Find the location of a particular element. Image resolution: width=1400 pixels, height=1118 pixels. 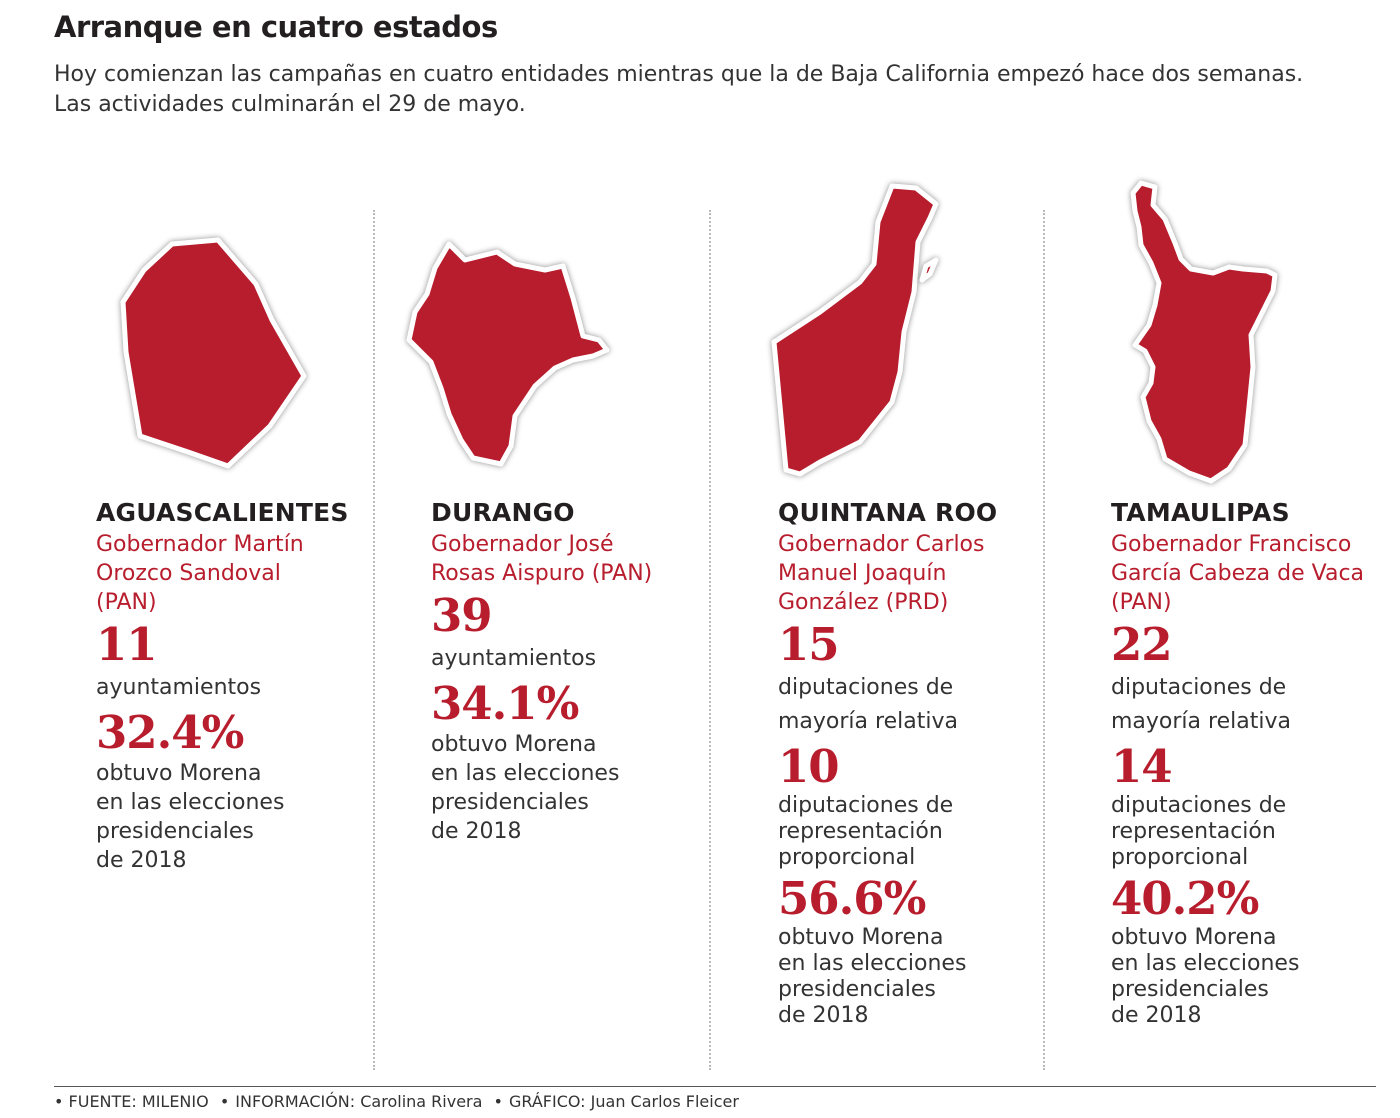

stat-value-mayoria: 22 is located at coordinates (1142, 644).